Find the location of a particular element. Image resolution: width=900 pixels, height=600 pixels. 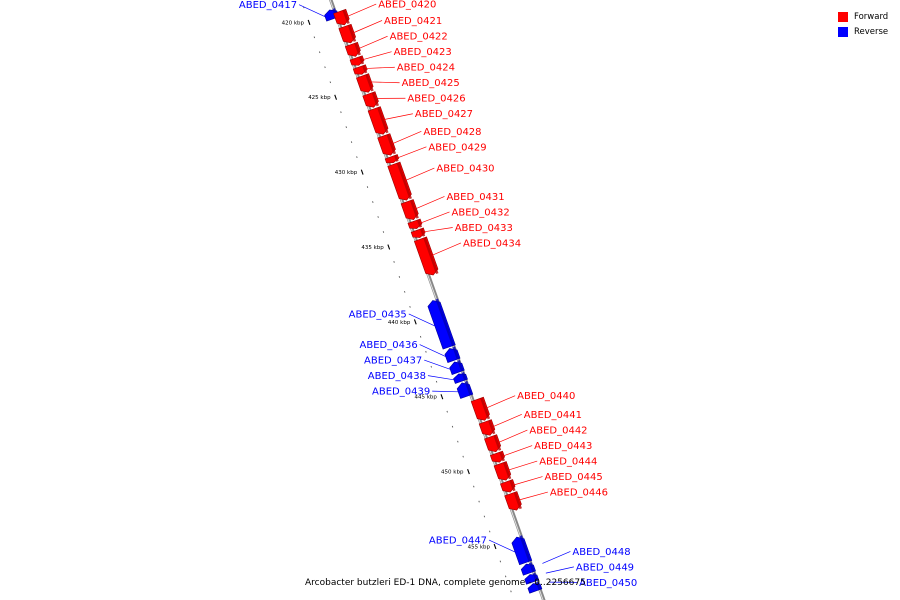

tick-label: 445 kbp is located at coordinates (425, 398).